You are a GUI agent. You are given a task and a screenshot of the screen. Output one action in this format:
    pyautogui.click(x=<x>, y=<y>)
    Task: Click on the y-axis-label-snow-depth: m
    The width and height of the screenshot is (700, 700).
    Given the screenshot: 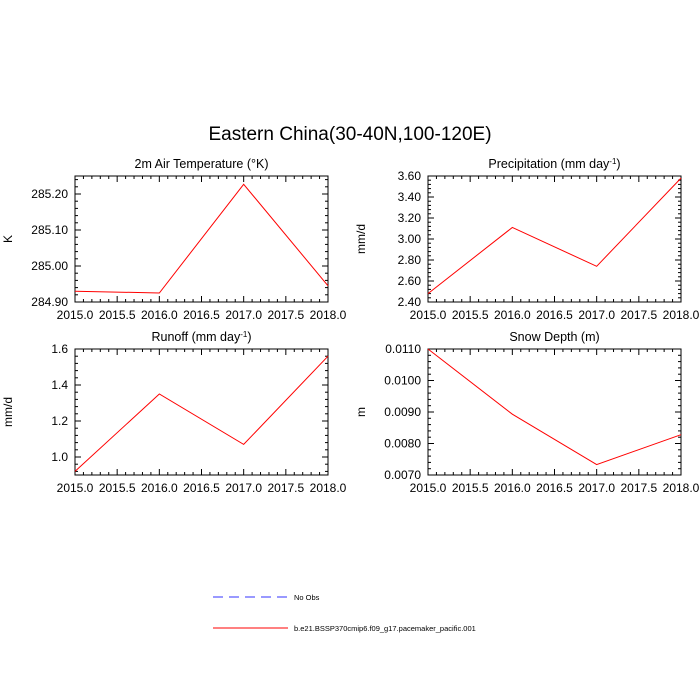 What is the action you would take?
    pyautogui.click(x=361, y=412)
    